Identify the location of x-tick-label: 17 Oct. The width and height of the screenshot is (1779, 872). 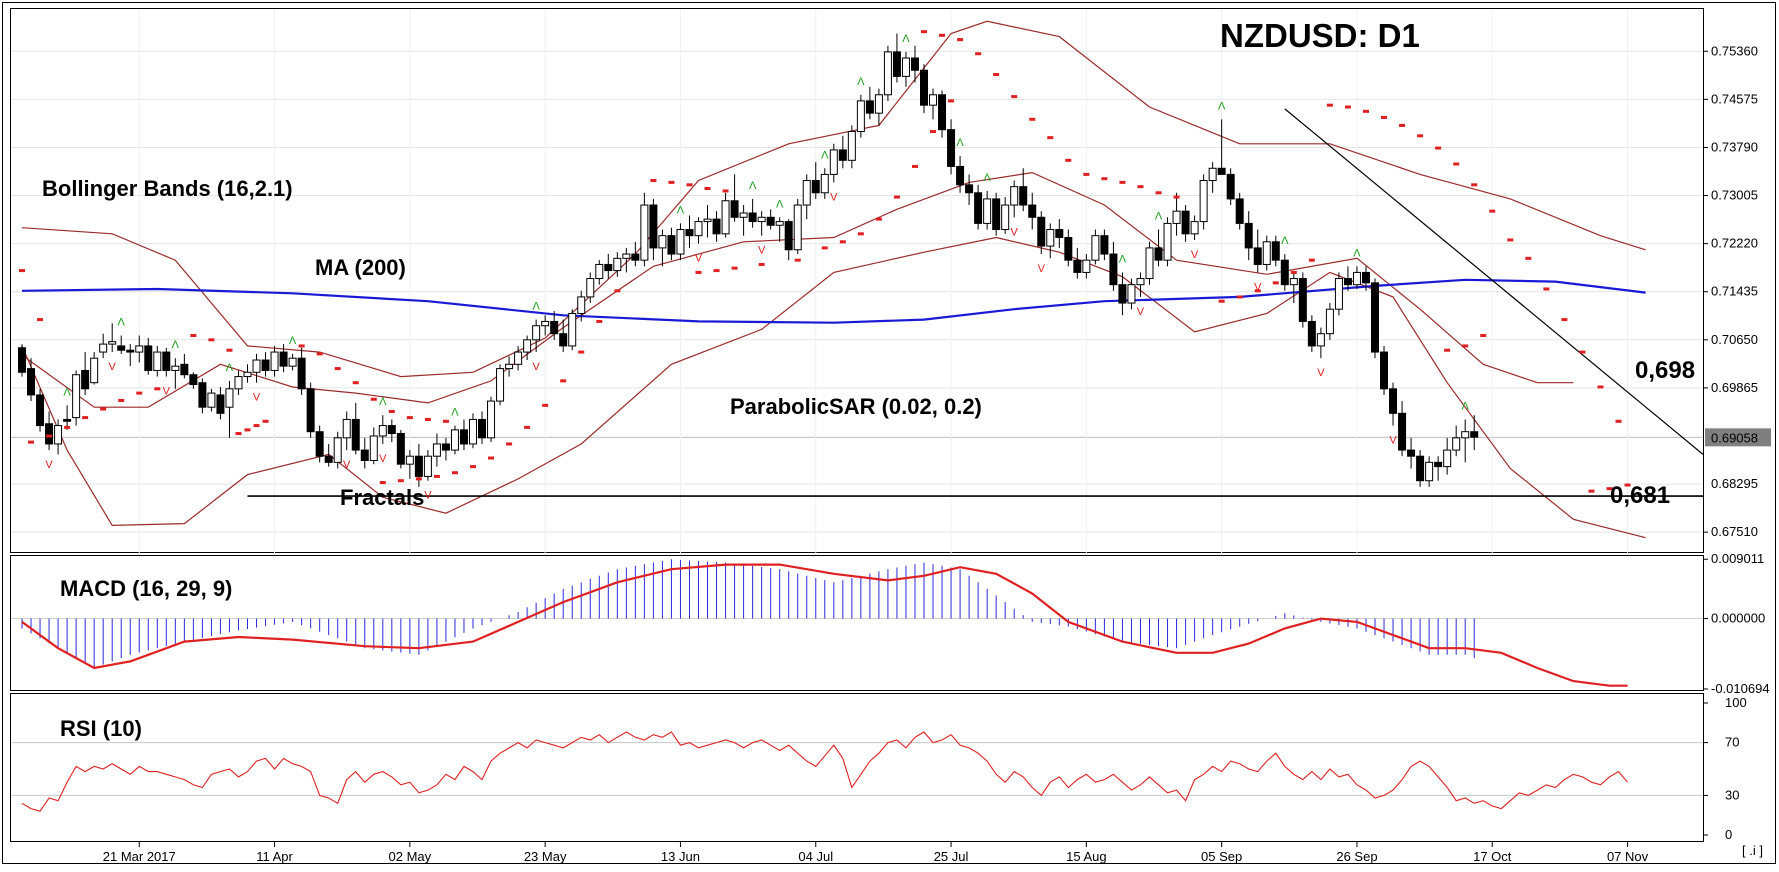
(1492, 856).